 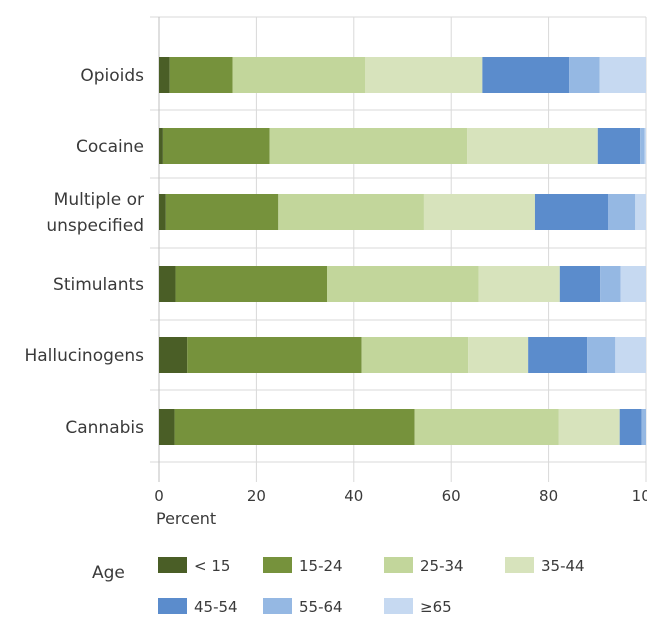 I want to click on category-label: Cocaine, so click(x=110, y=147).